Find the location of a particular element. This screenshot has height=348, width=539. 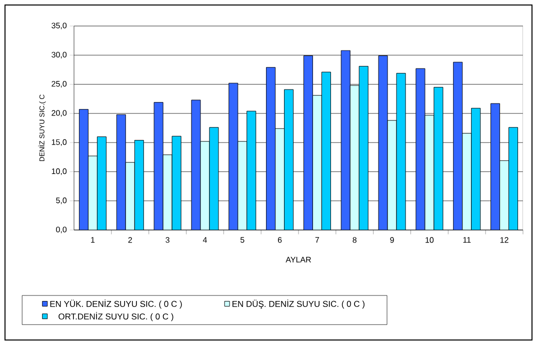

y-tick-label: 15,0 is located at coordinates (59, 142).